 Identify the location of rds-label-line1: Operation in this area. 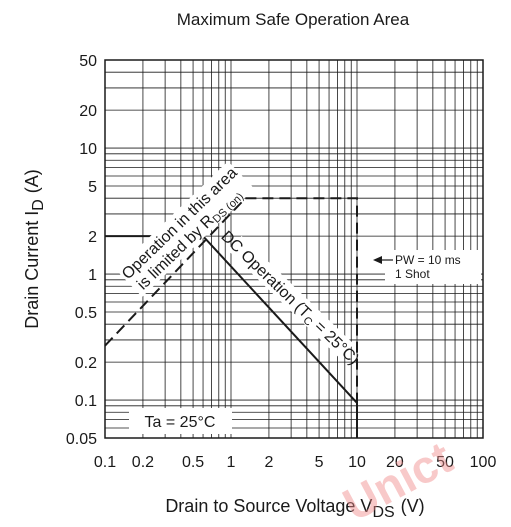
(180, 223).